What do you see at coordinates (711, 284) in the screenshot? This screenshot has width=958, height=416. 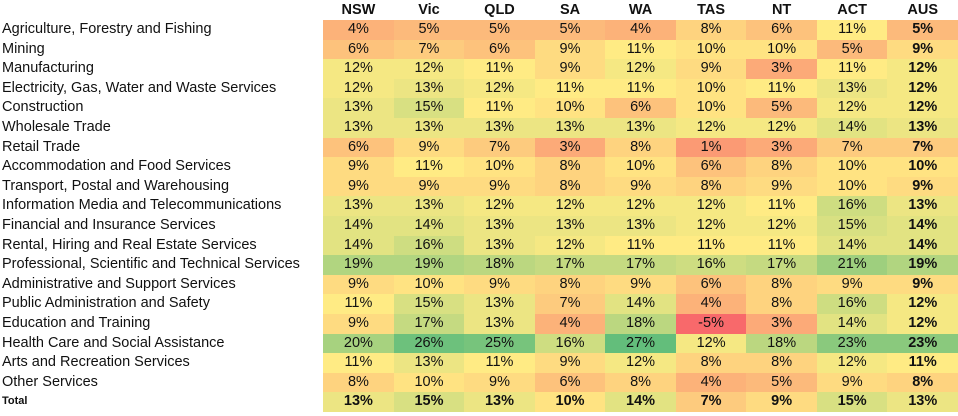 I see `heatmap-cell-tas: 6%` at bounding box center [711, 284].